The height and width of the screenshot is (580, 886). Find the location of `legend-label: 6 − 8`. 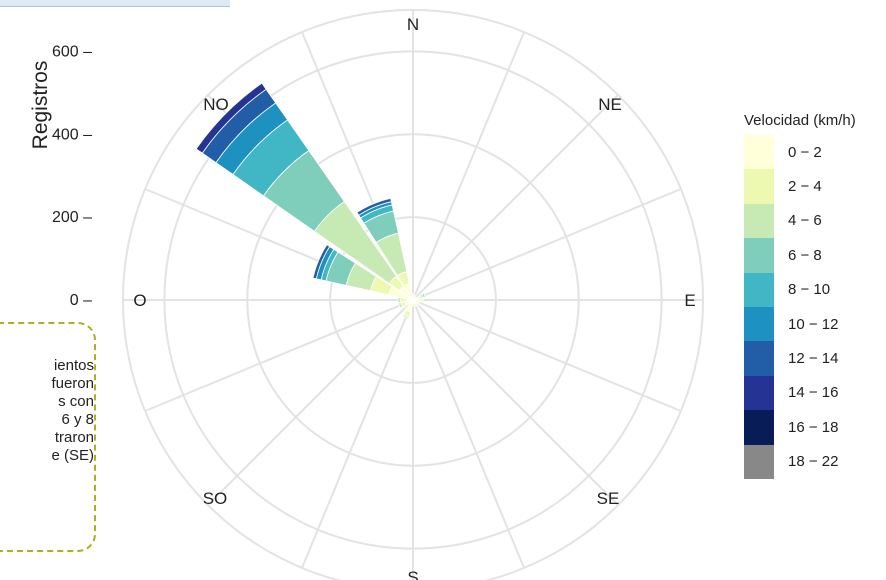

legend-label: 6 − 8 is located at coordinates (805, 255).